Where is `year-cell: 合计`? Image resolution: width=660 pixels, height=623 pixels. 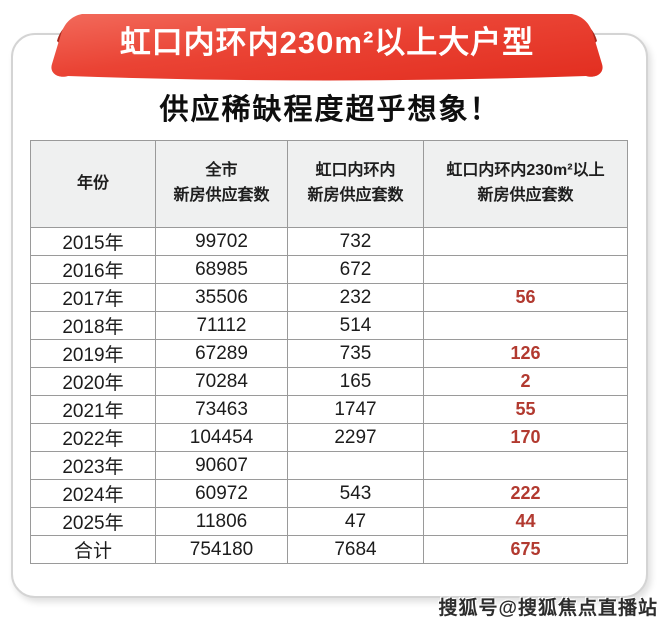 year-cell: 合计 is located at coordinates (93, 549).